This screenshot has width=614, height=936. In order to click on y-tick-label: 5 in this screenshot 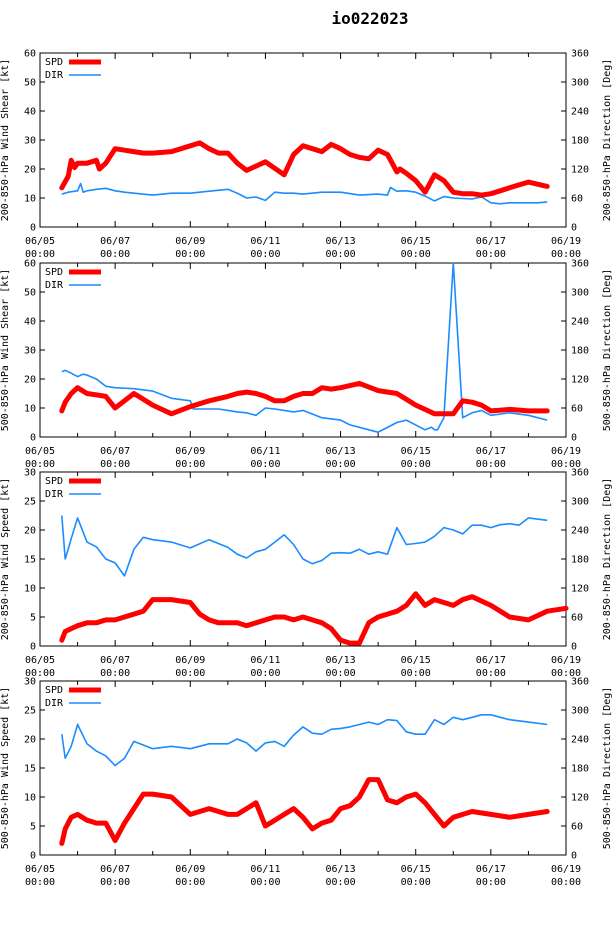, I will do `click(33, 618)`.